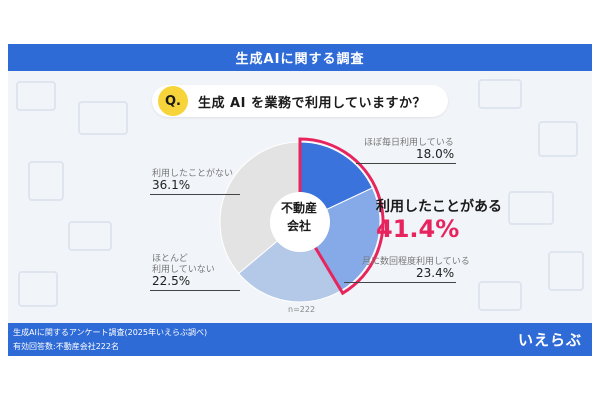 The height and width of the screenshot is (400, 600). Describe the element at coordinates (171, 185) in the screenshot. I see `slice-value-never: 36.1%` at that location.